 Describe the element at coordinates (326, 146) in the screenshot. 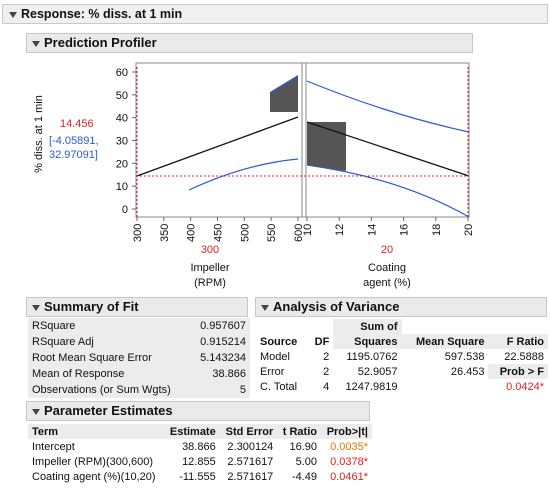

I see `coating-ci-box` at that location.